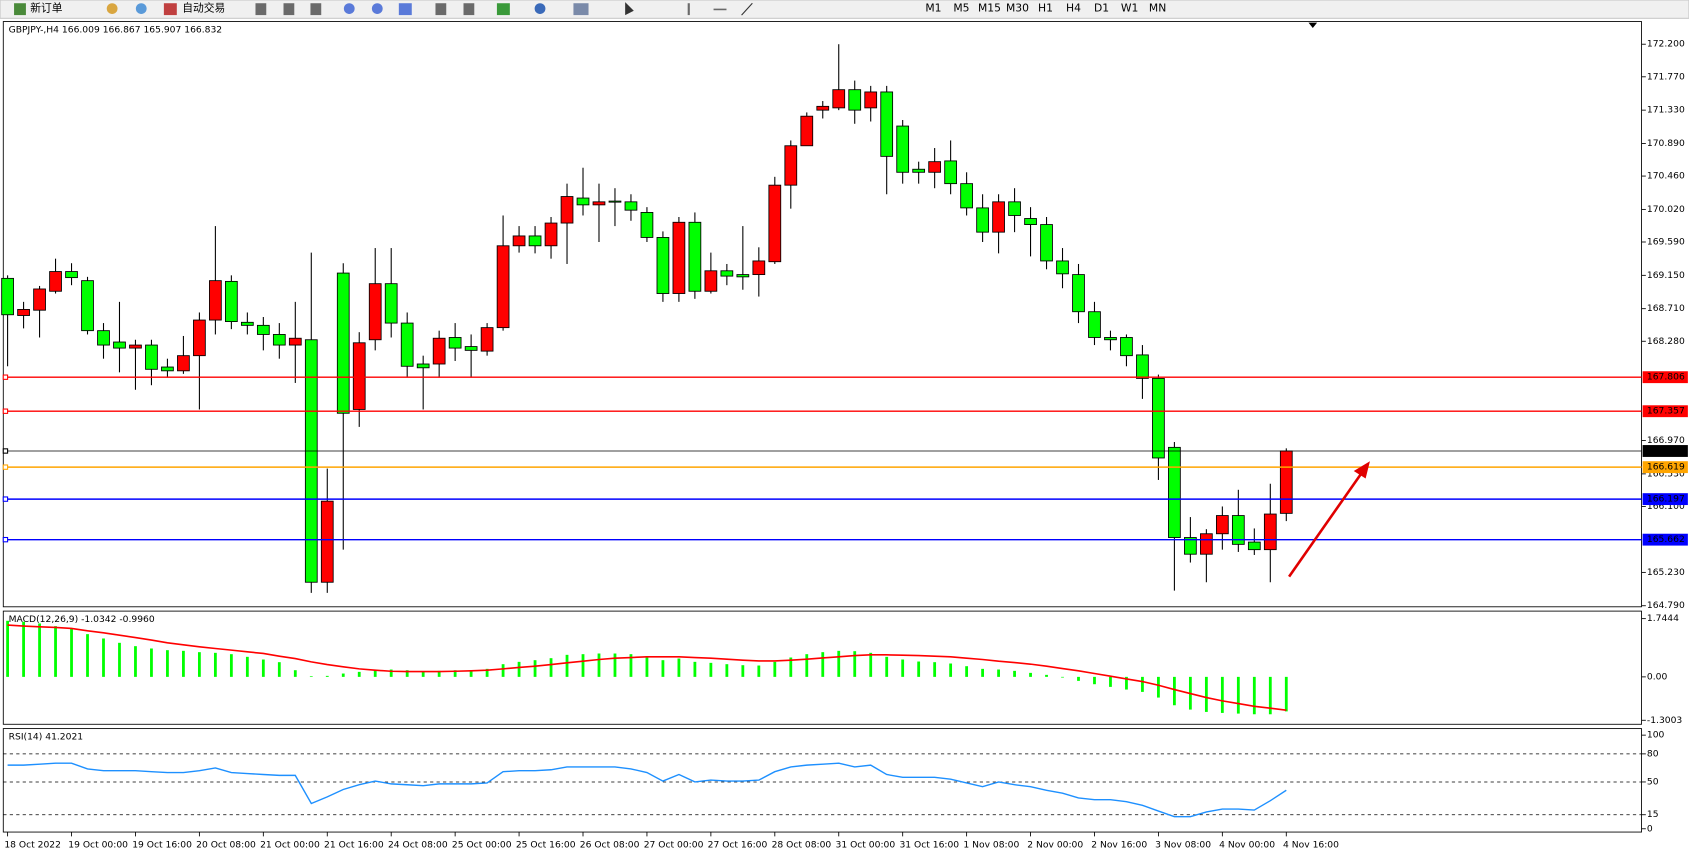  What do you see at coordinates (1073, 8) in the screenshot?
I see `timeframe-button: H4` at bounding box center [1073, 8].